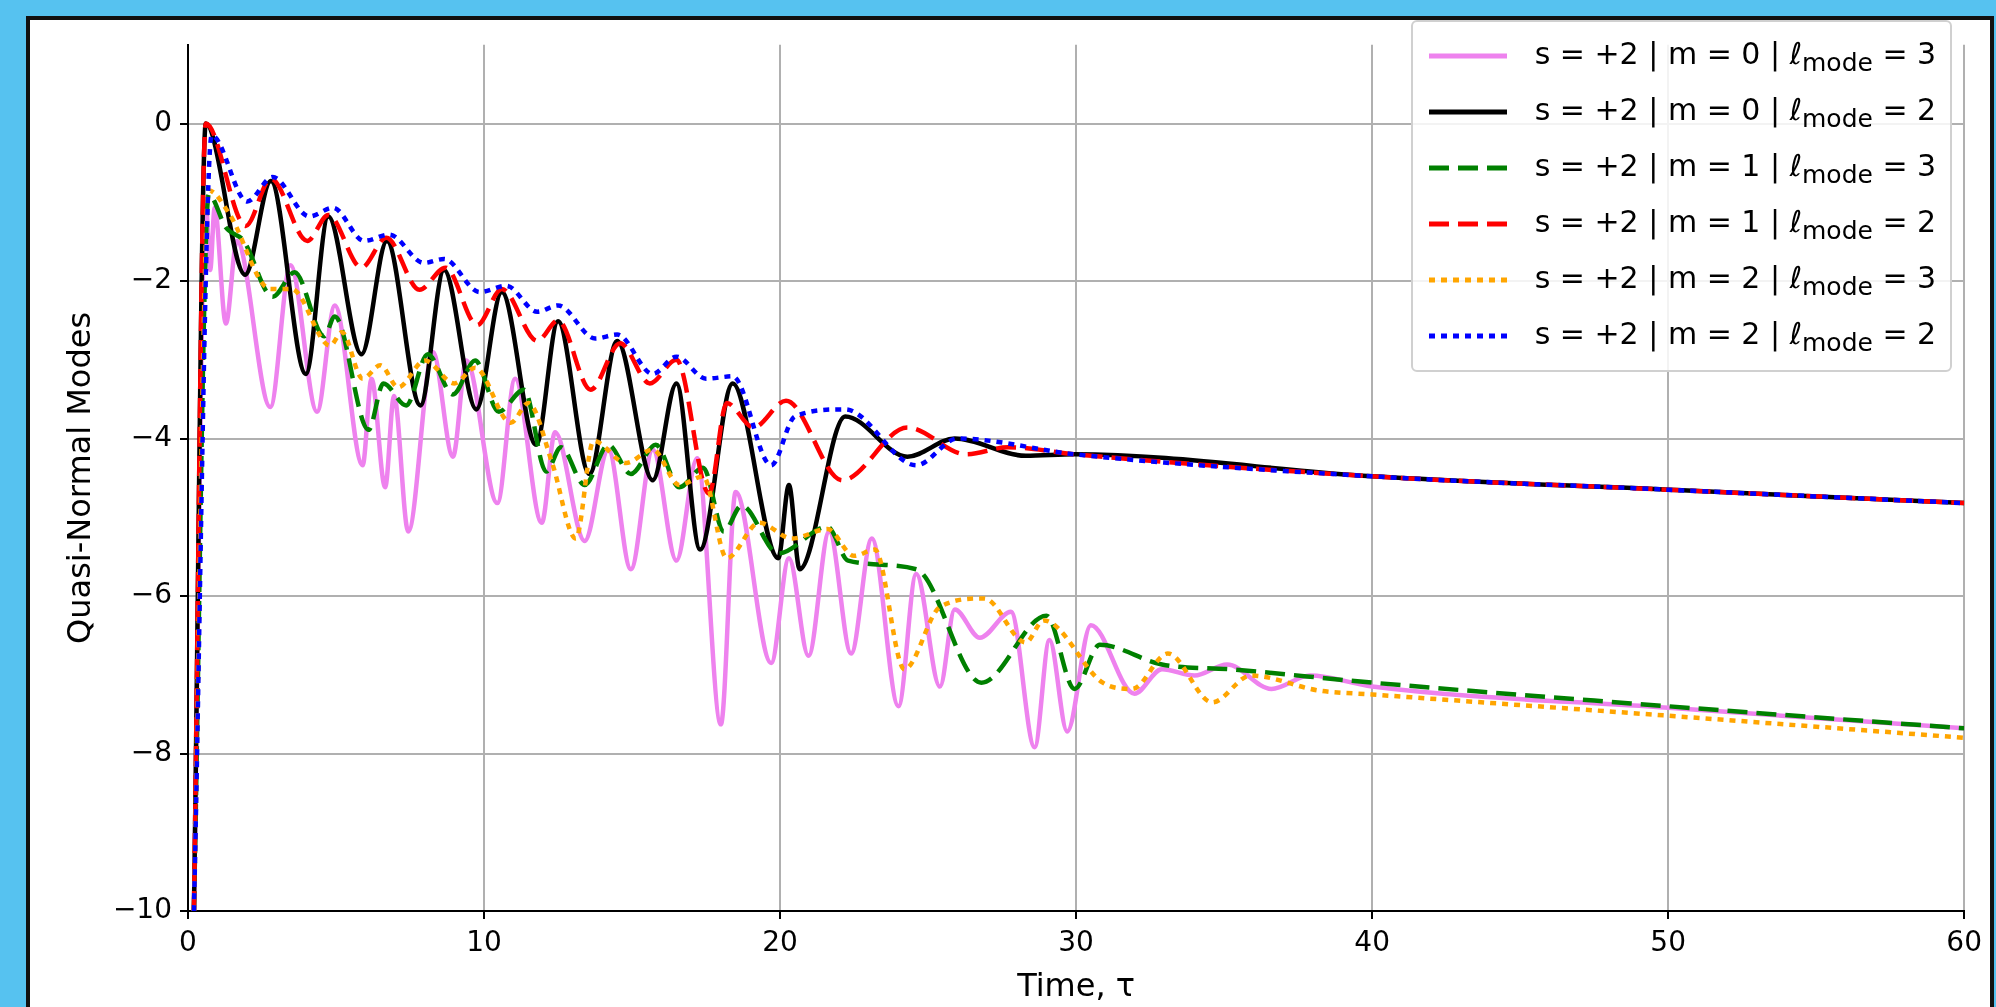  I want to click on y-tick-label: −6, so click(151, 594).